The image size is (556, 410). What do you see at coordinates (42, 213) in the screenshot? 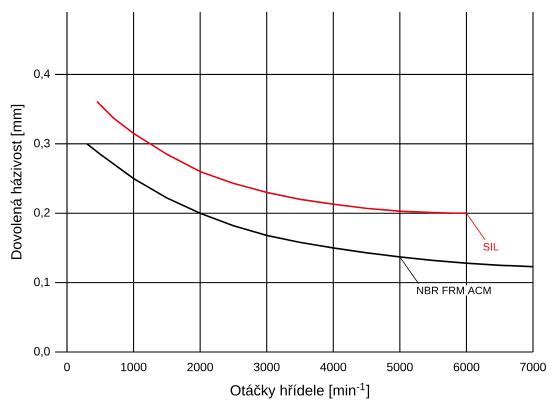
I see `y-tick-label: 0,2` at bounding box center [42, 213].